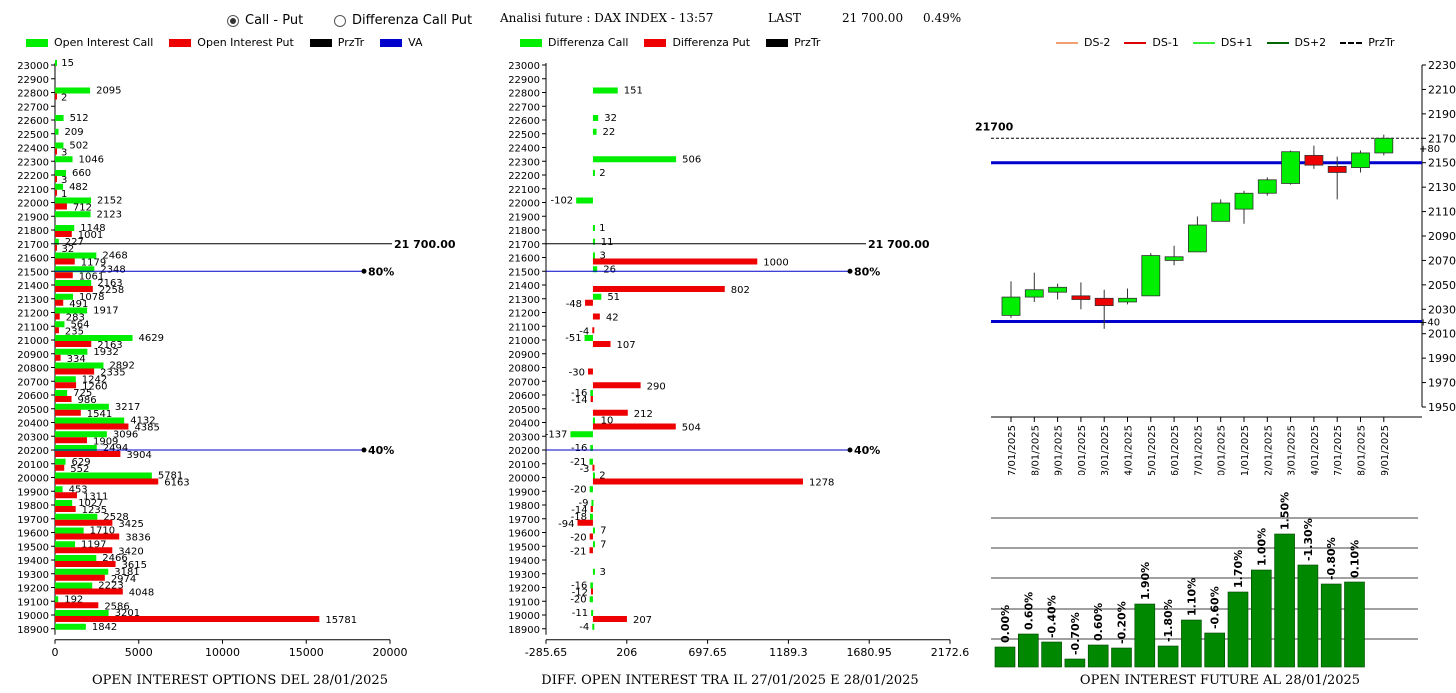 The height and width of the screenshot is (693, 1456). I want to click on put-label: 15781, so click(341, 620).